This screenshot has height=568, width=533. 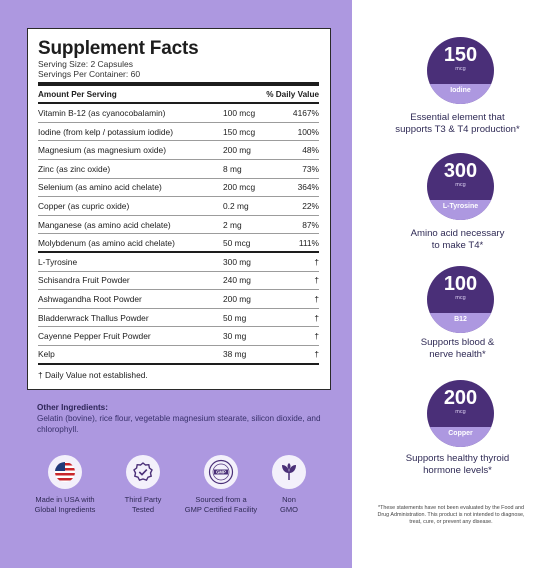 What do you see at coordinates (308, 187) in the screenshot?
I see `nutrient-daily-value: 364%` at bounding box center [308, 187].